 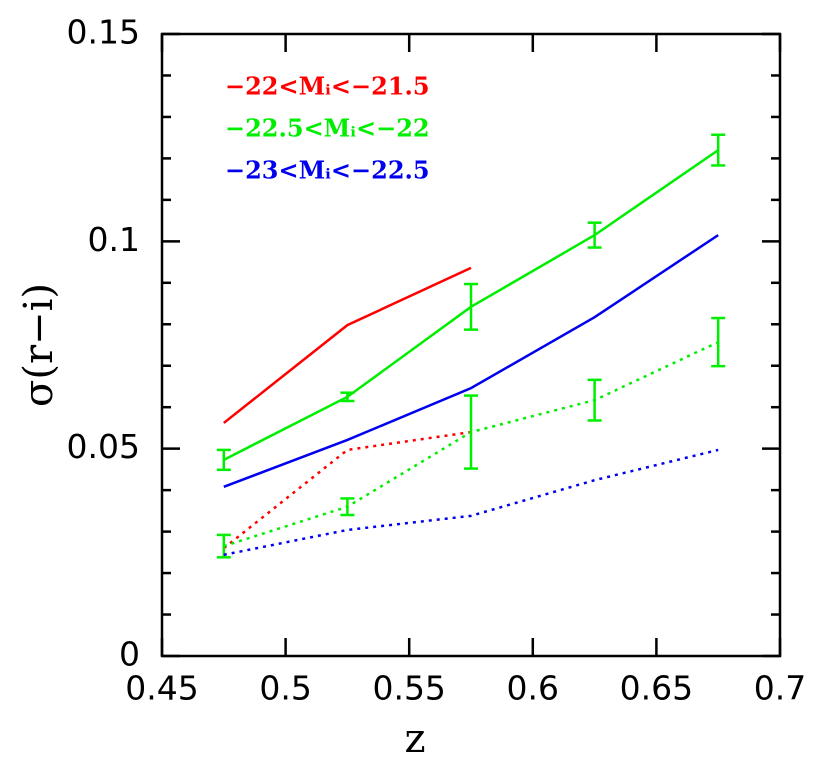 I want to click on x-tick-label: 0.7, so click(x=780, y=688).